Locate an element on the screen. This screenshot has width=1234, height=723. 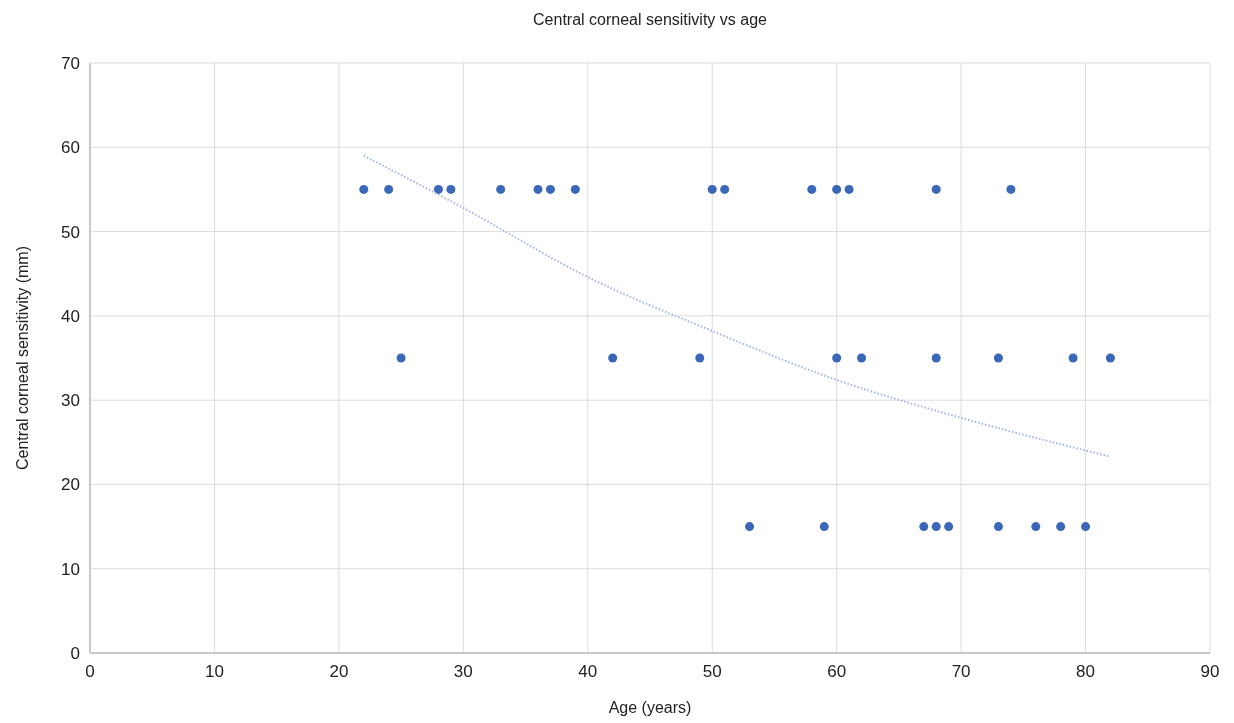
x-tick-label: 90 is located at coordinates (1210, 671).